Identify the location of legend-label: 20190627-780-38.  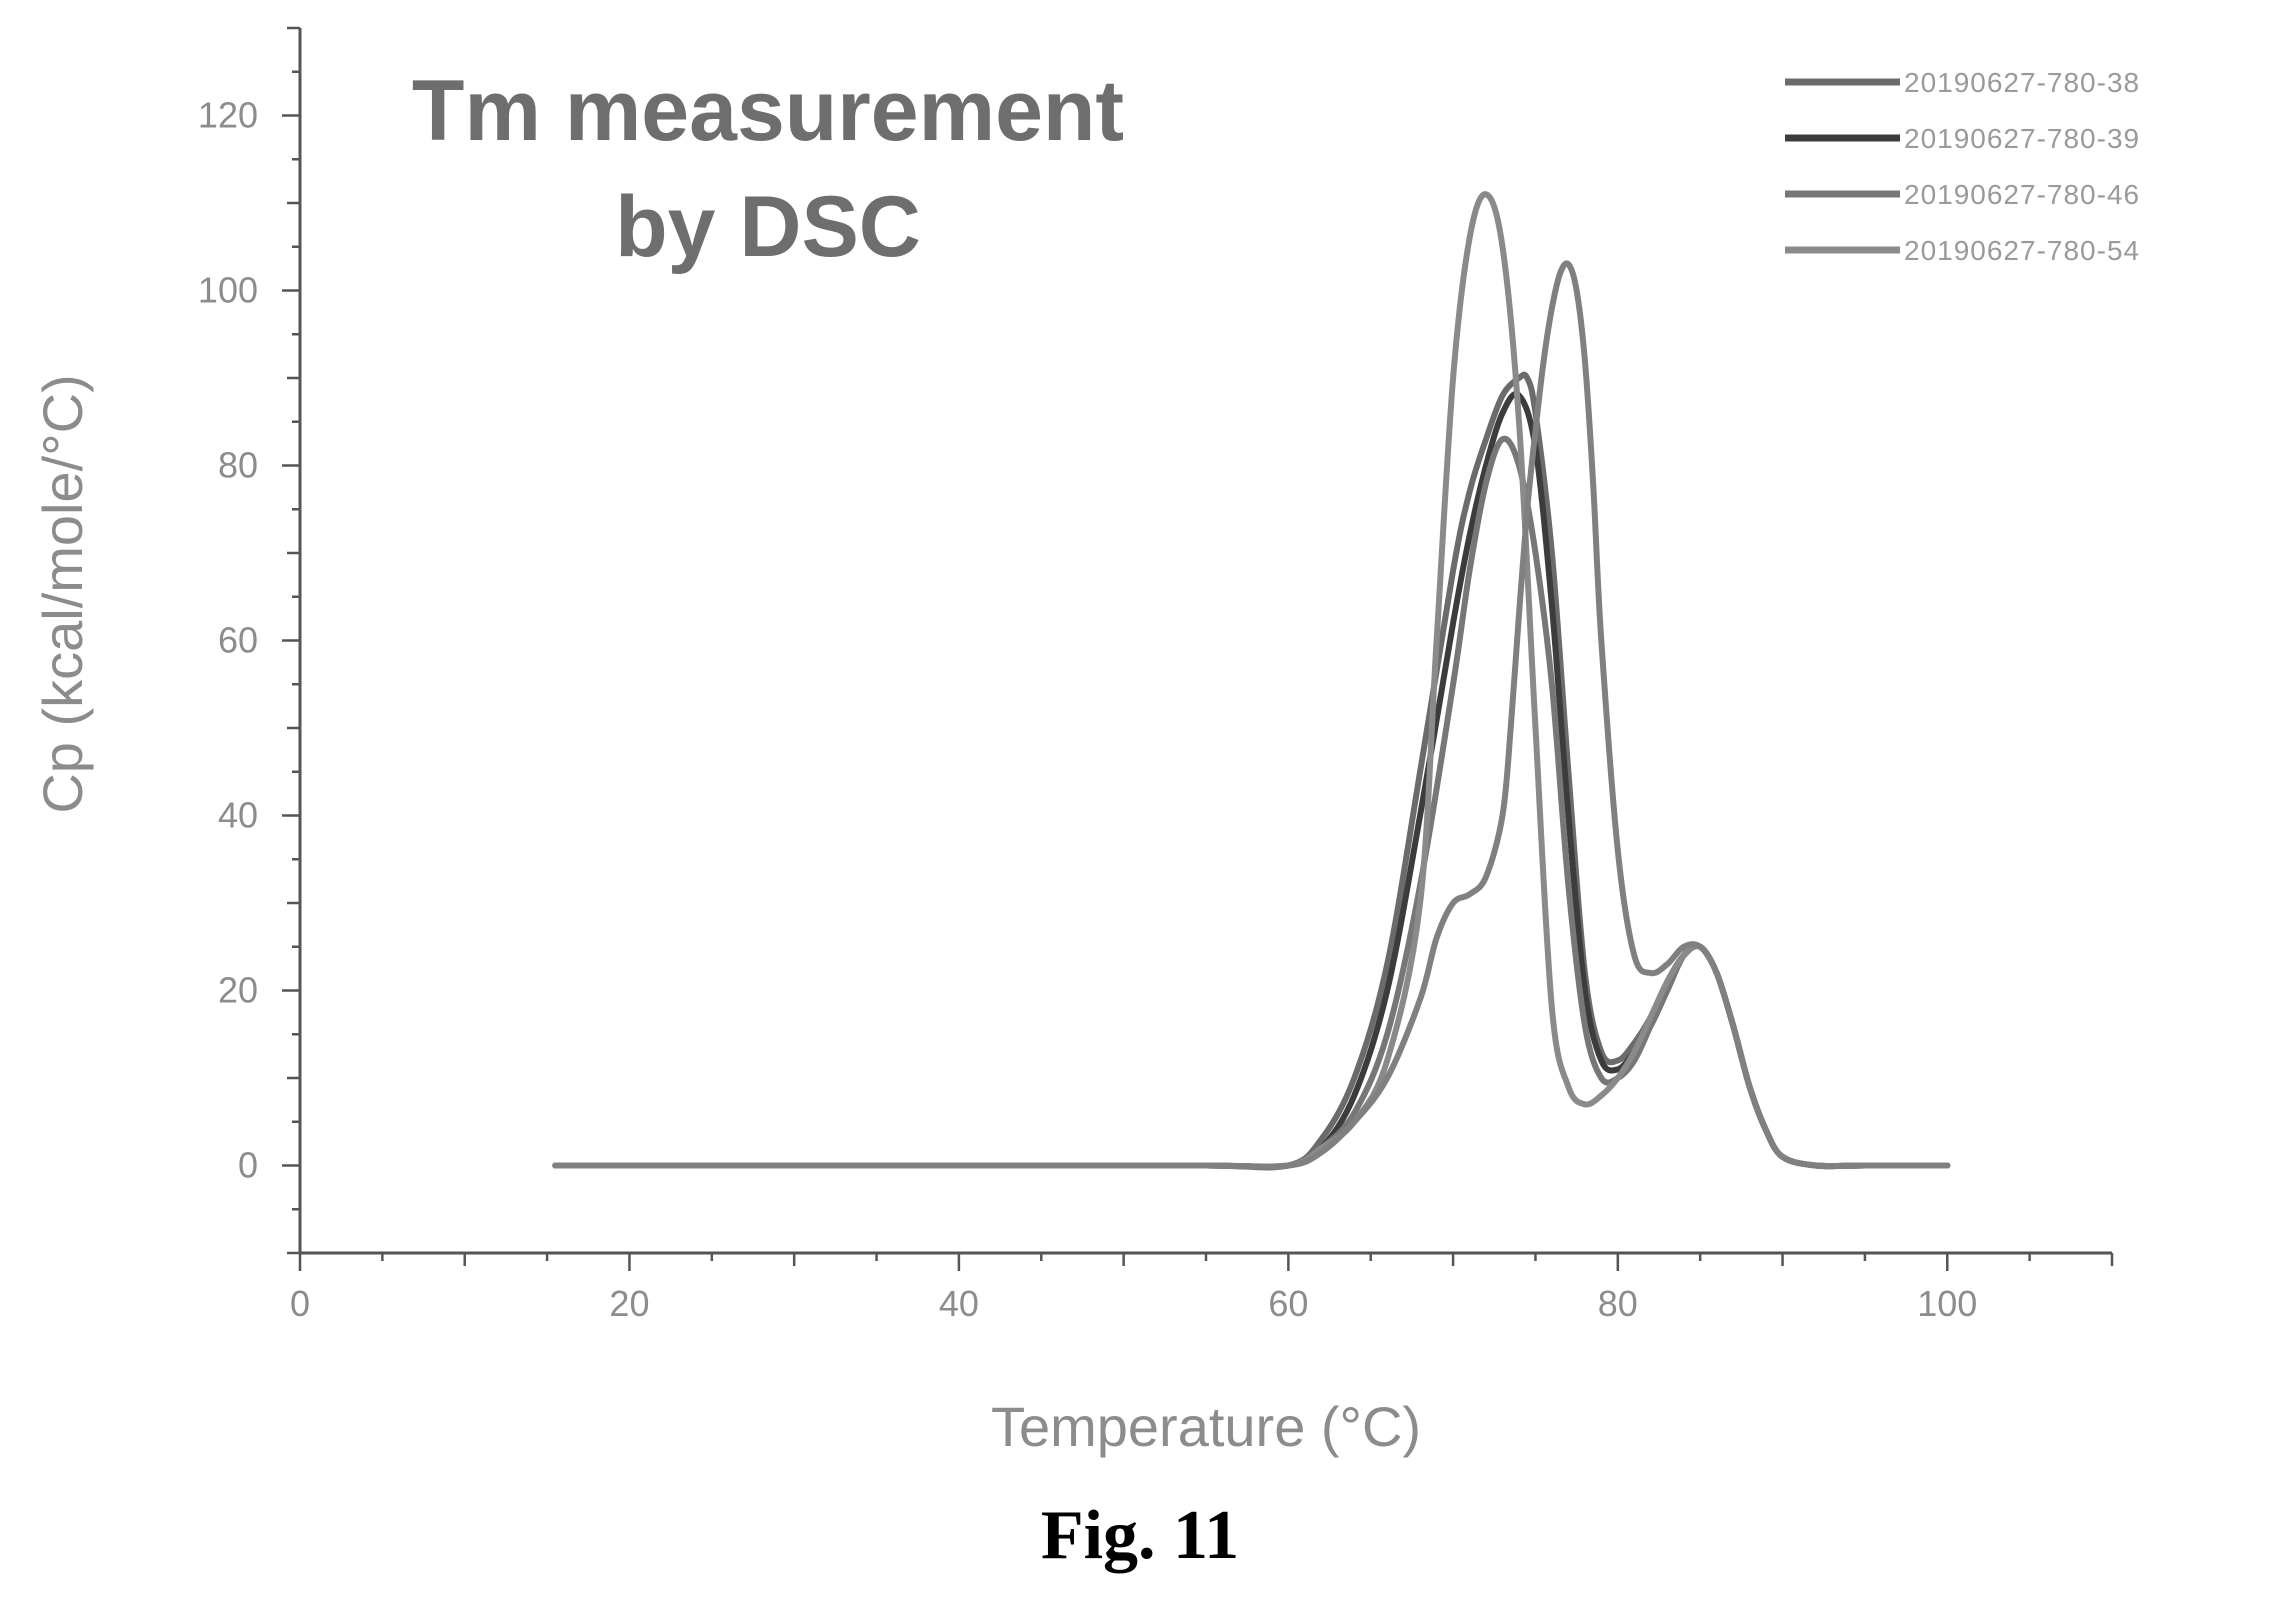
(2022, 82).